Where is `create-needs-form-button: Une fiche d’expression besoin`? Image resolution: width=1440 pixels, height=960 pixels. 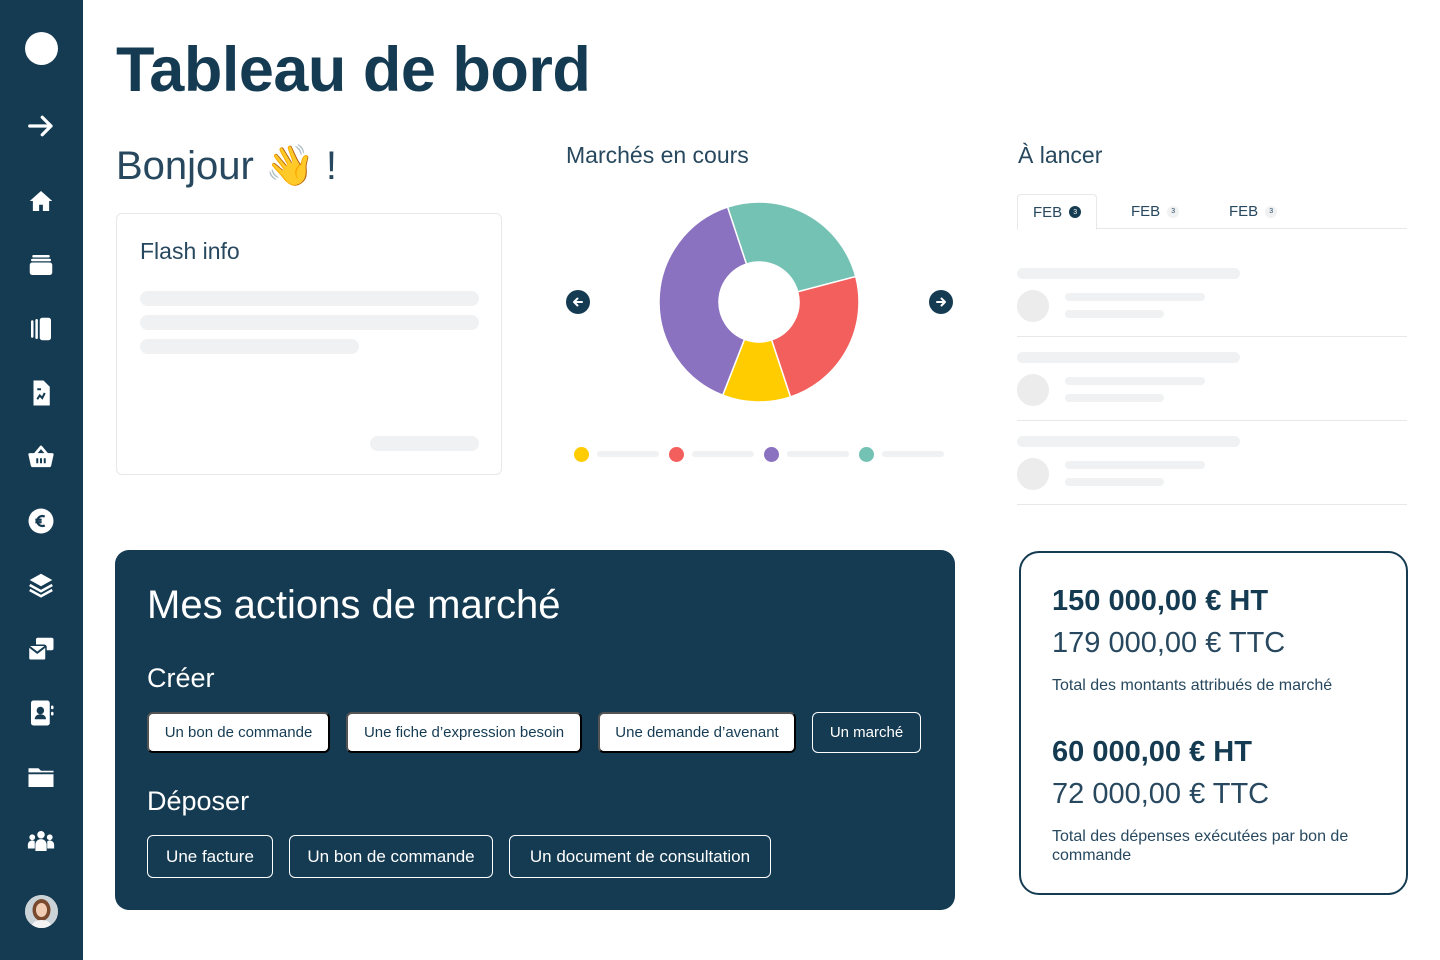 create-needs-form-button: Une fiche d’expression besoin is located at coordinates (464, 732).